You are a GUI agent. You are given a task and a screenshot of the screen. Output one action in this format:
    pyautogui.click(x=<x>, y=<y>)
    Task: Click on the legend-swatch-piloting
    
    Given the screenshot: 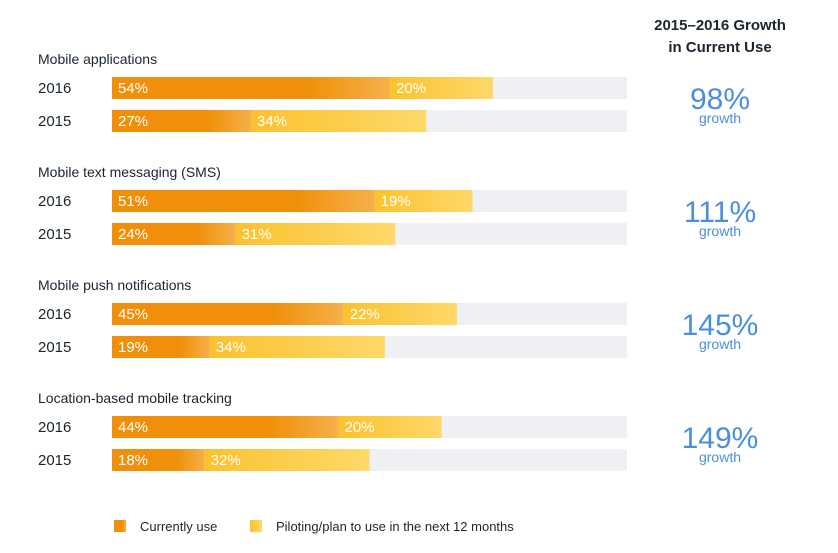 What is the action you would take?
    pyautogui.click(x=256, y=526)
    